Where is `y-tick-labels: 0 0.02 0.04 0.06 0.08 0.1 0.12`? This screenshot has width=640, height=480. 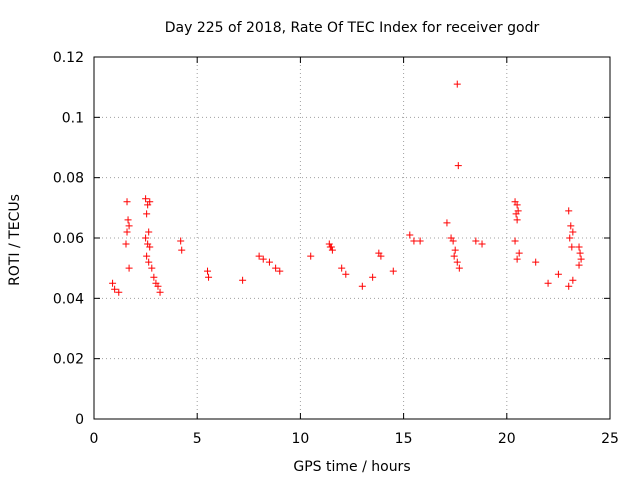 y-tick-labels: 0 0.02 0.04 0.06 0.08 0.1 0.12 is located at coordinates (68, 239).